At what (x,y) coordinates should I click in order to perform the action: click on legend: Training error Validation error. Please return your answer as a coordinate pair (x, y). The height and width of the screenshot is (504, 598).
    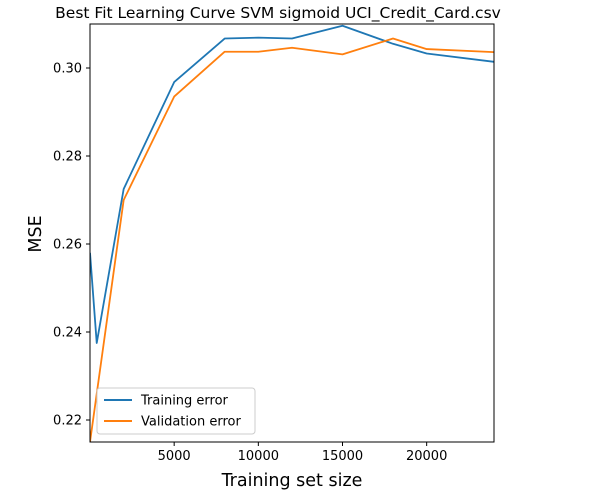
    Looking at the image, I should click on (176, 411).